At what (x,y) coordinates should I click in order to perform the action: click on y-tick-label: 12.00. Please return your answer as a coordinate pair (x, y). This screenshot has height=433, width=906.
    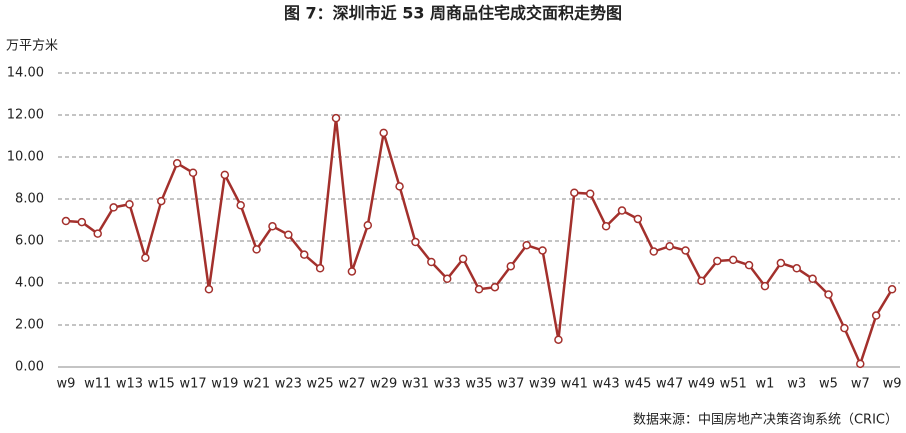
    Looking at the image, I should click on (25, 115).